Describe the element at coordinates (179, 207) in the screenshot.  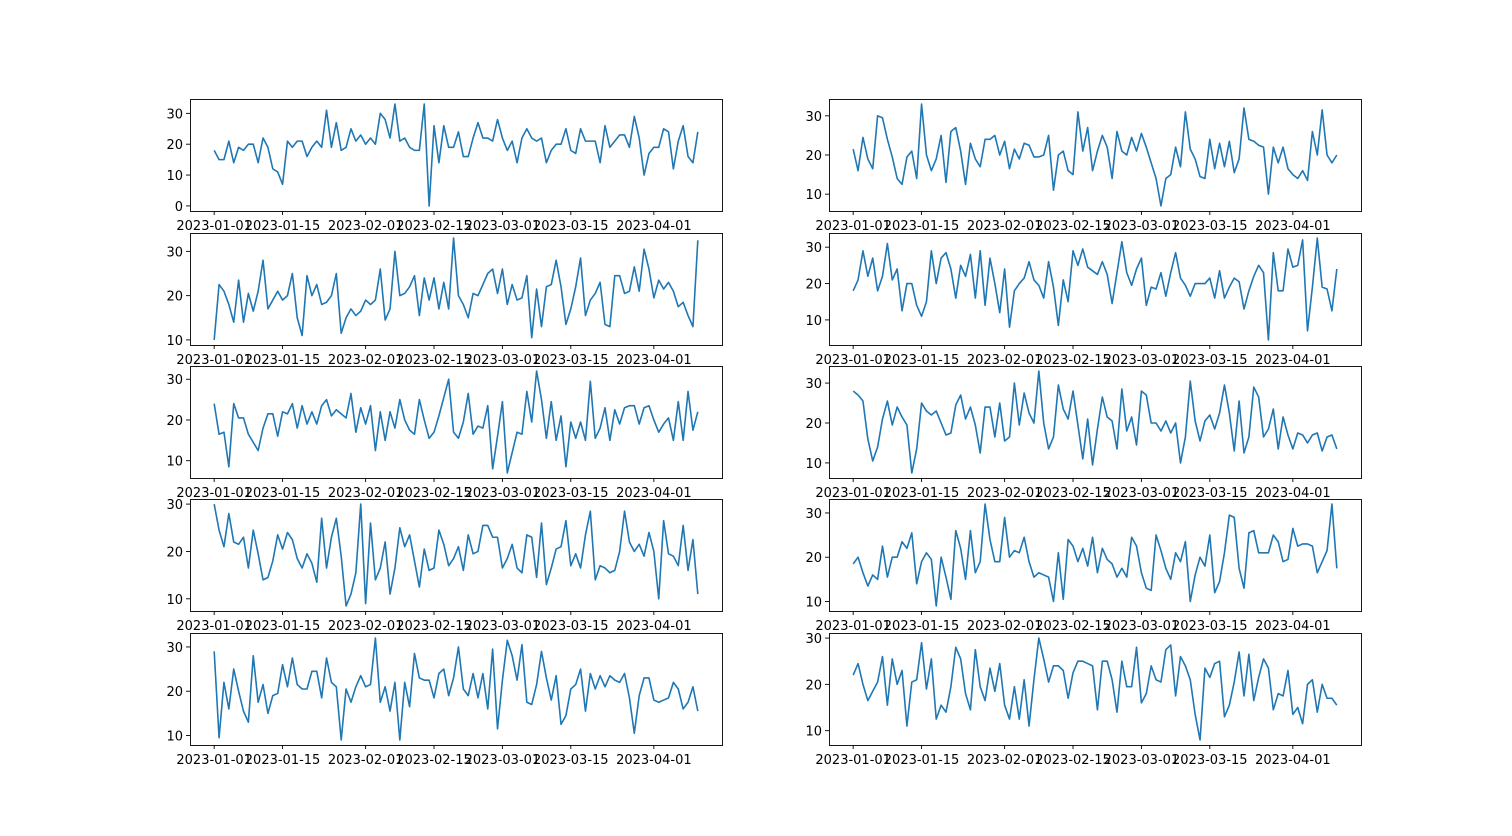
I see `y-tick-label: 0` at that location.